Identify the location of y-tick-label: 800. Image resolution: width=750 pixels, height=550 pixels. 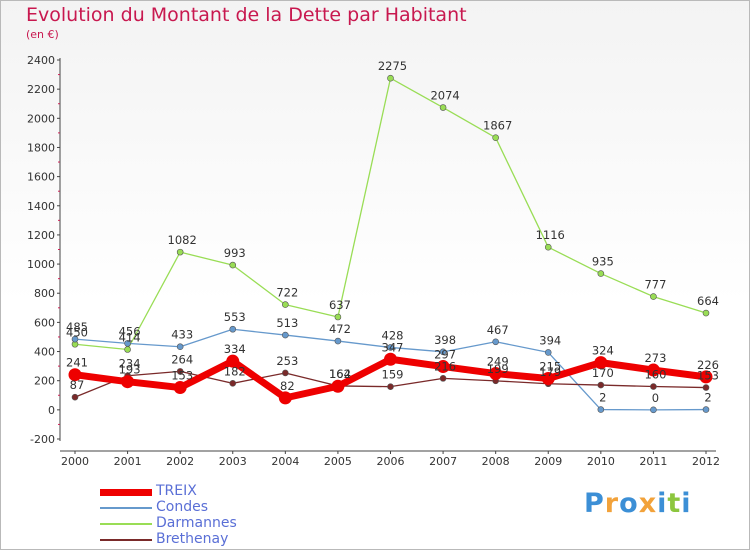
(44, 293).